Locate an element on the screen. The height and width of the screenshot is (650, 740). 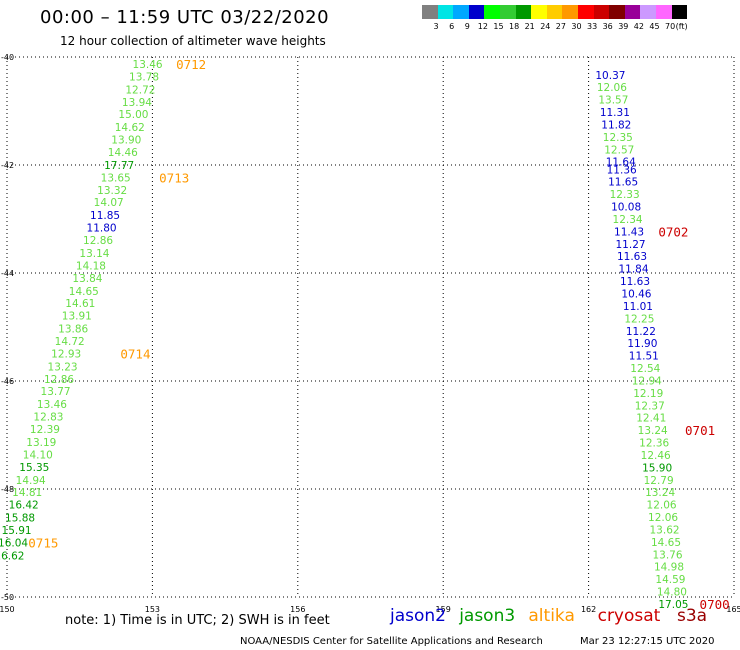
color-scale-label: 6 is located at coordinates (452, 26).